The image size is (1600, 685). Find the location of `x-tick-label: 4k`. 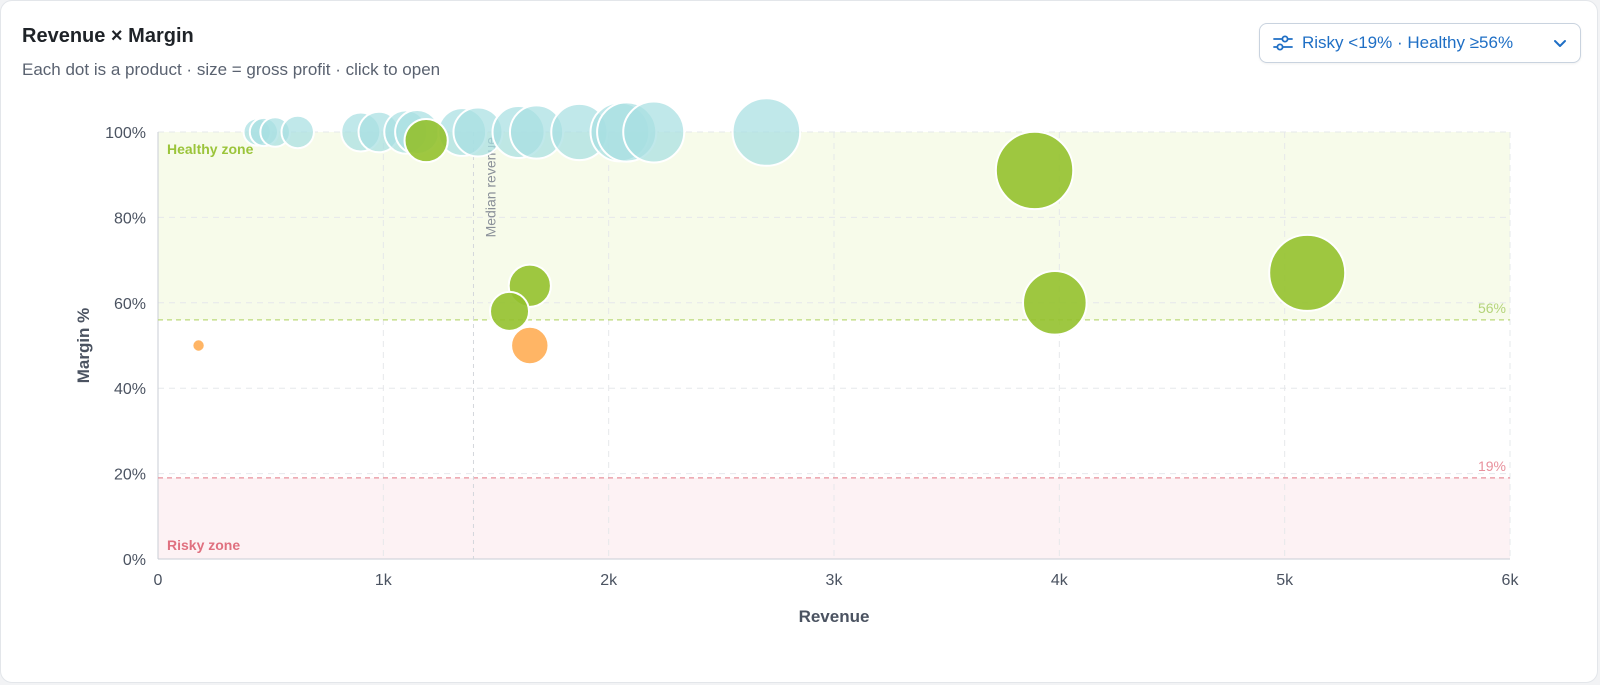

x-tick-label: 4k is located at coordinates (1060, 580).